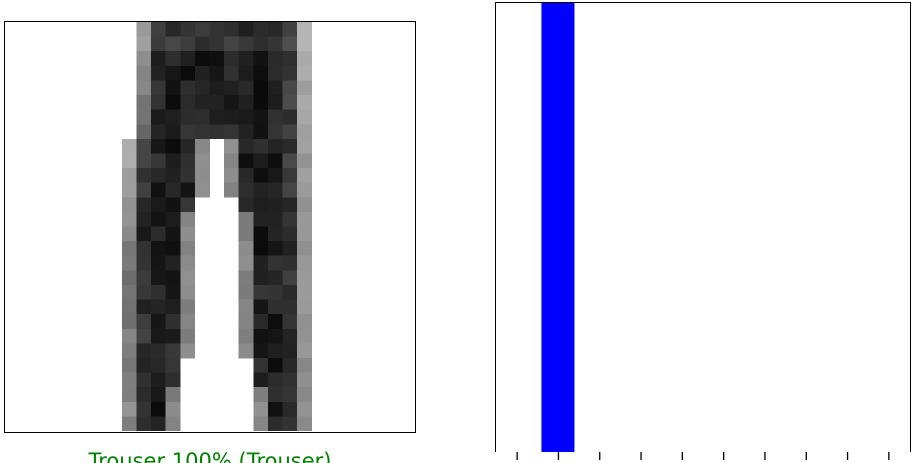 The width and height of the screenshot is (916, 463). What do you see at coordinates (201, 456) in the screenshot?
I see `caption-confidence: 100%` at bounding box center [201, 456].